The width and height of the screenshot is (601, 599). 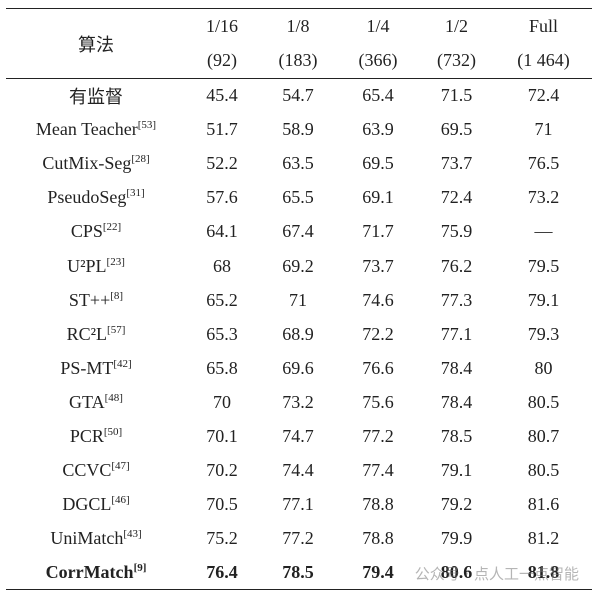 I want to click on method-cell: PCR[50], so click(x=96, y=436).